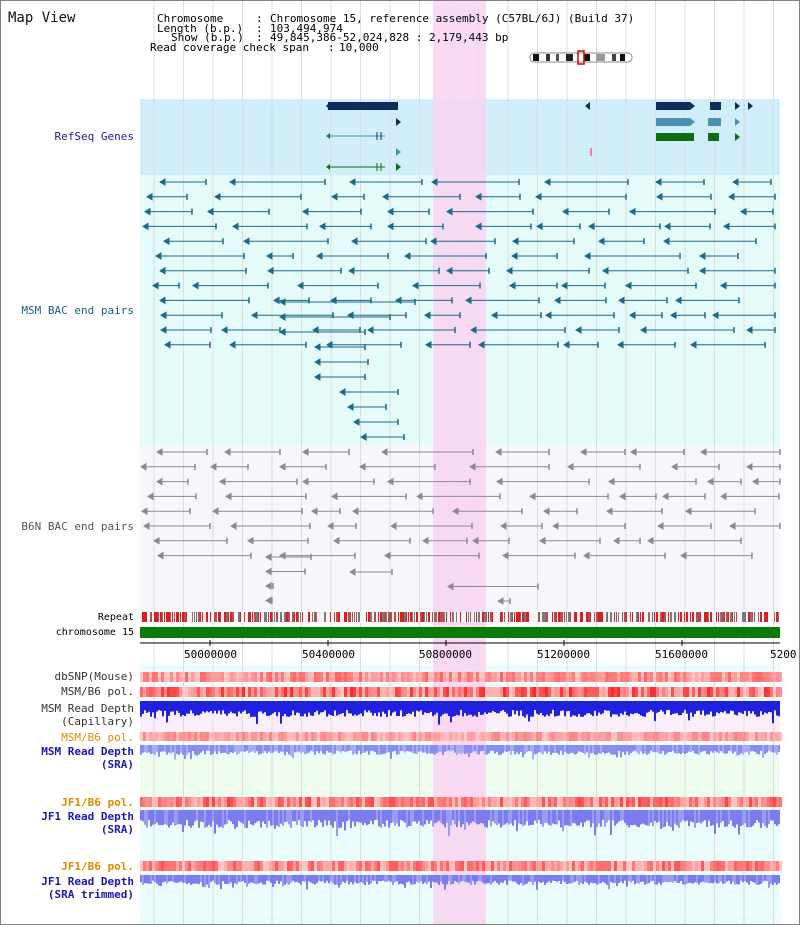 This screenshot has height=925, width=800. Describe the element at coordinates (460, 617) in the screenshot. I see `repeat-track-features` at that location.